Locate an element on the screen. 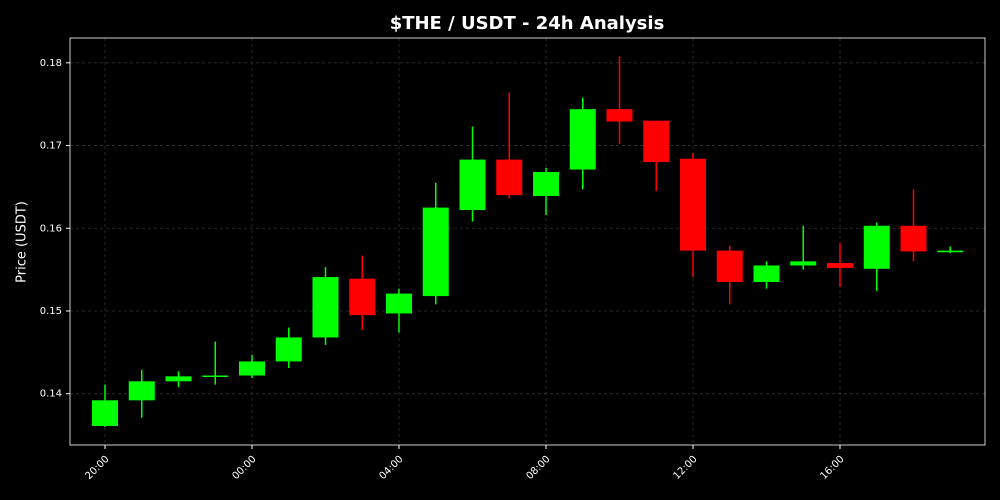 This screenshot has height=500, width=1000. y-tick-label: 0.14 is located at coordinates (51, 394).